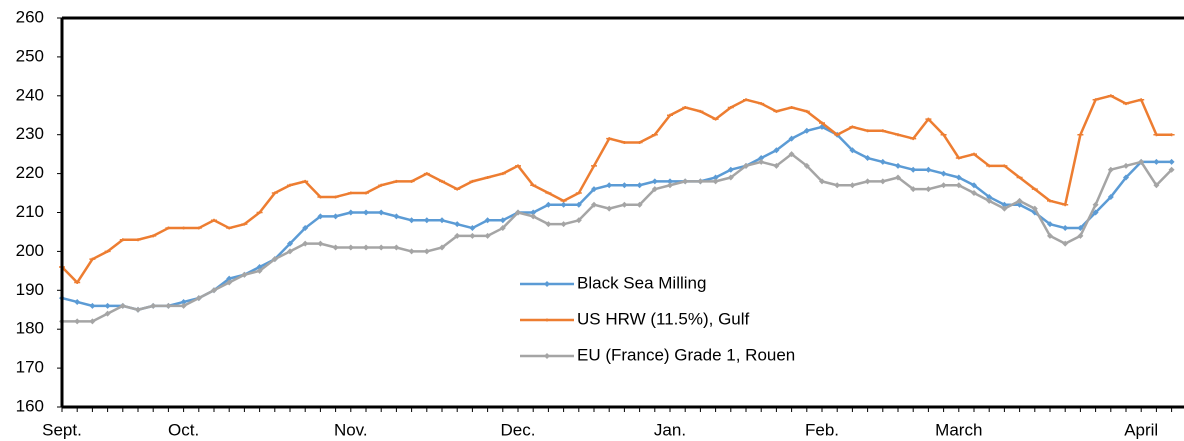 The height and width of the screenshot is (441, 1184). What do you see at coordinates (518, 429) in the screenshot?
I see `x-tick-label: Dec.` at bounding box center [518, 429].